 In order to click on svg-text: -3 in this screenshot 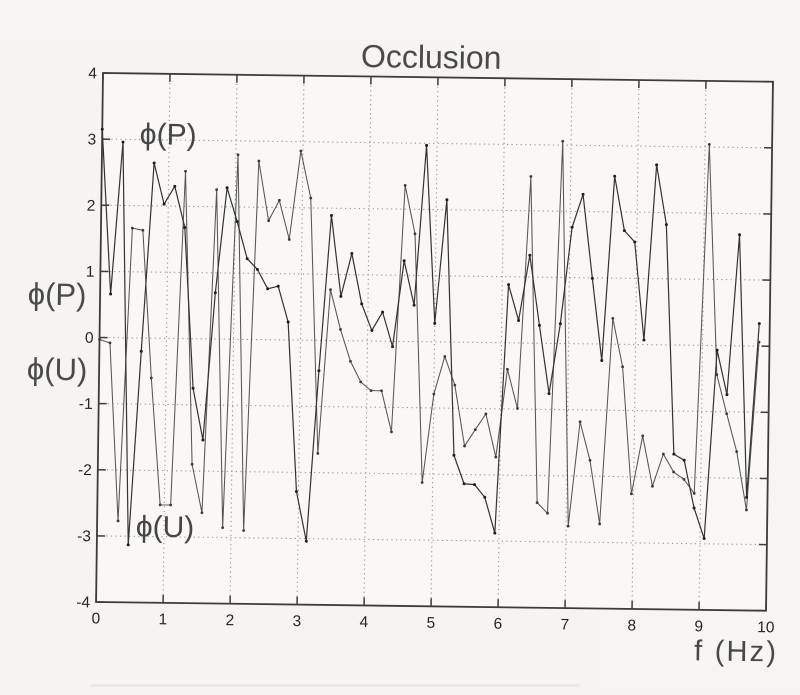, I will do `click(84, 536)`.